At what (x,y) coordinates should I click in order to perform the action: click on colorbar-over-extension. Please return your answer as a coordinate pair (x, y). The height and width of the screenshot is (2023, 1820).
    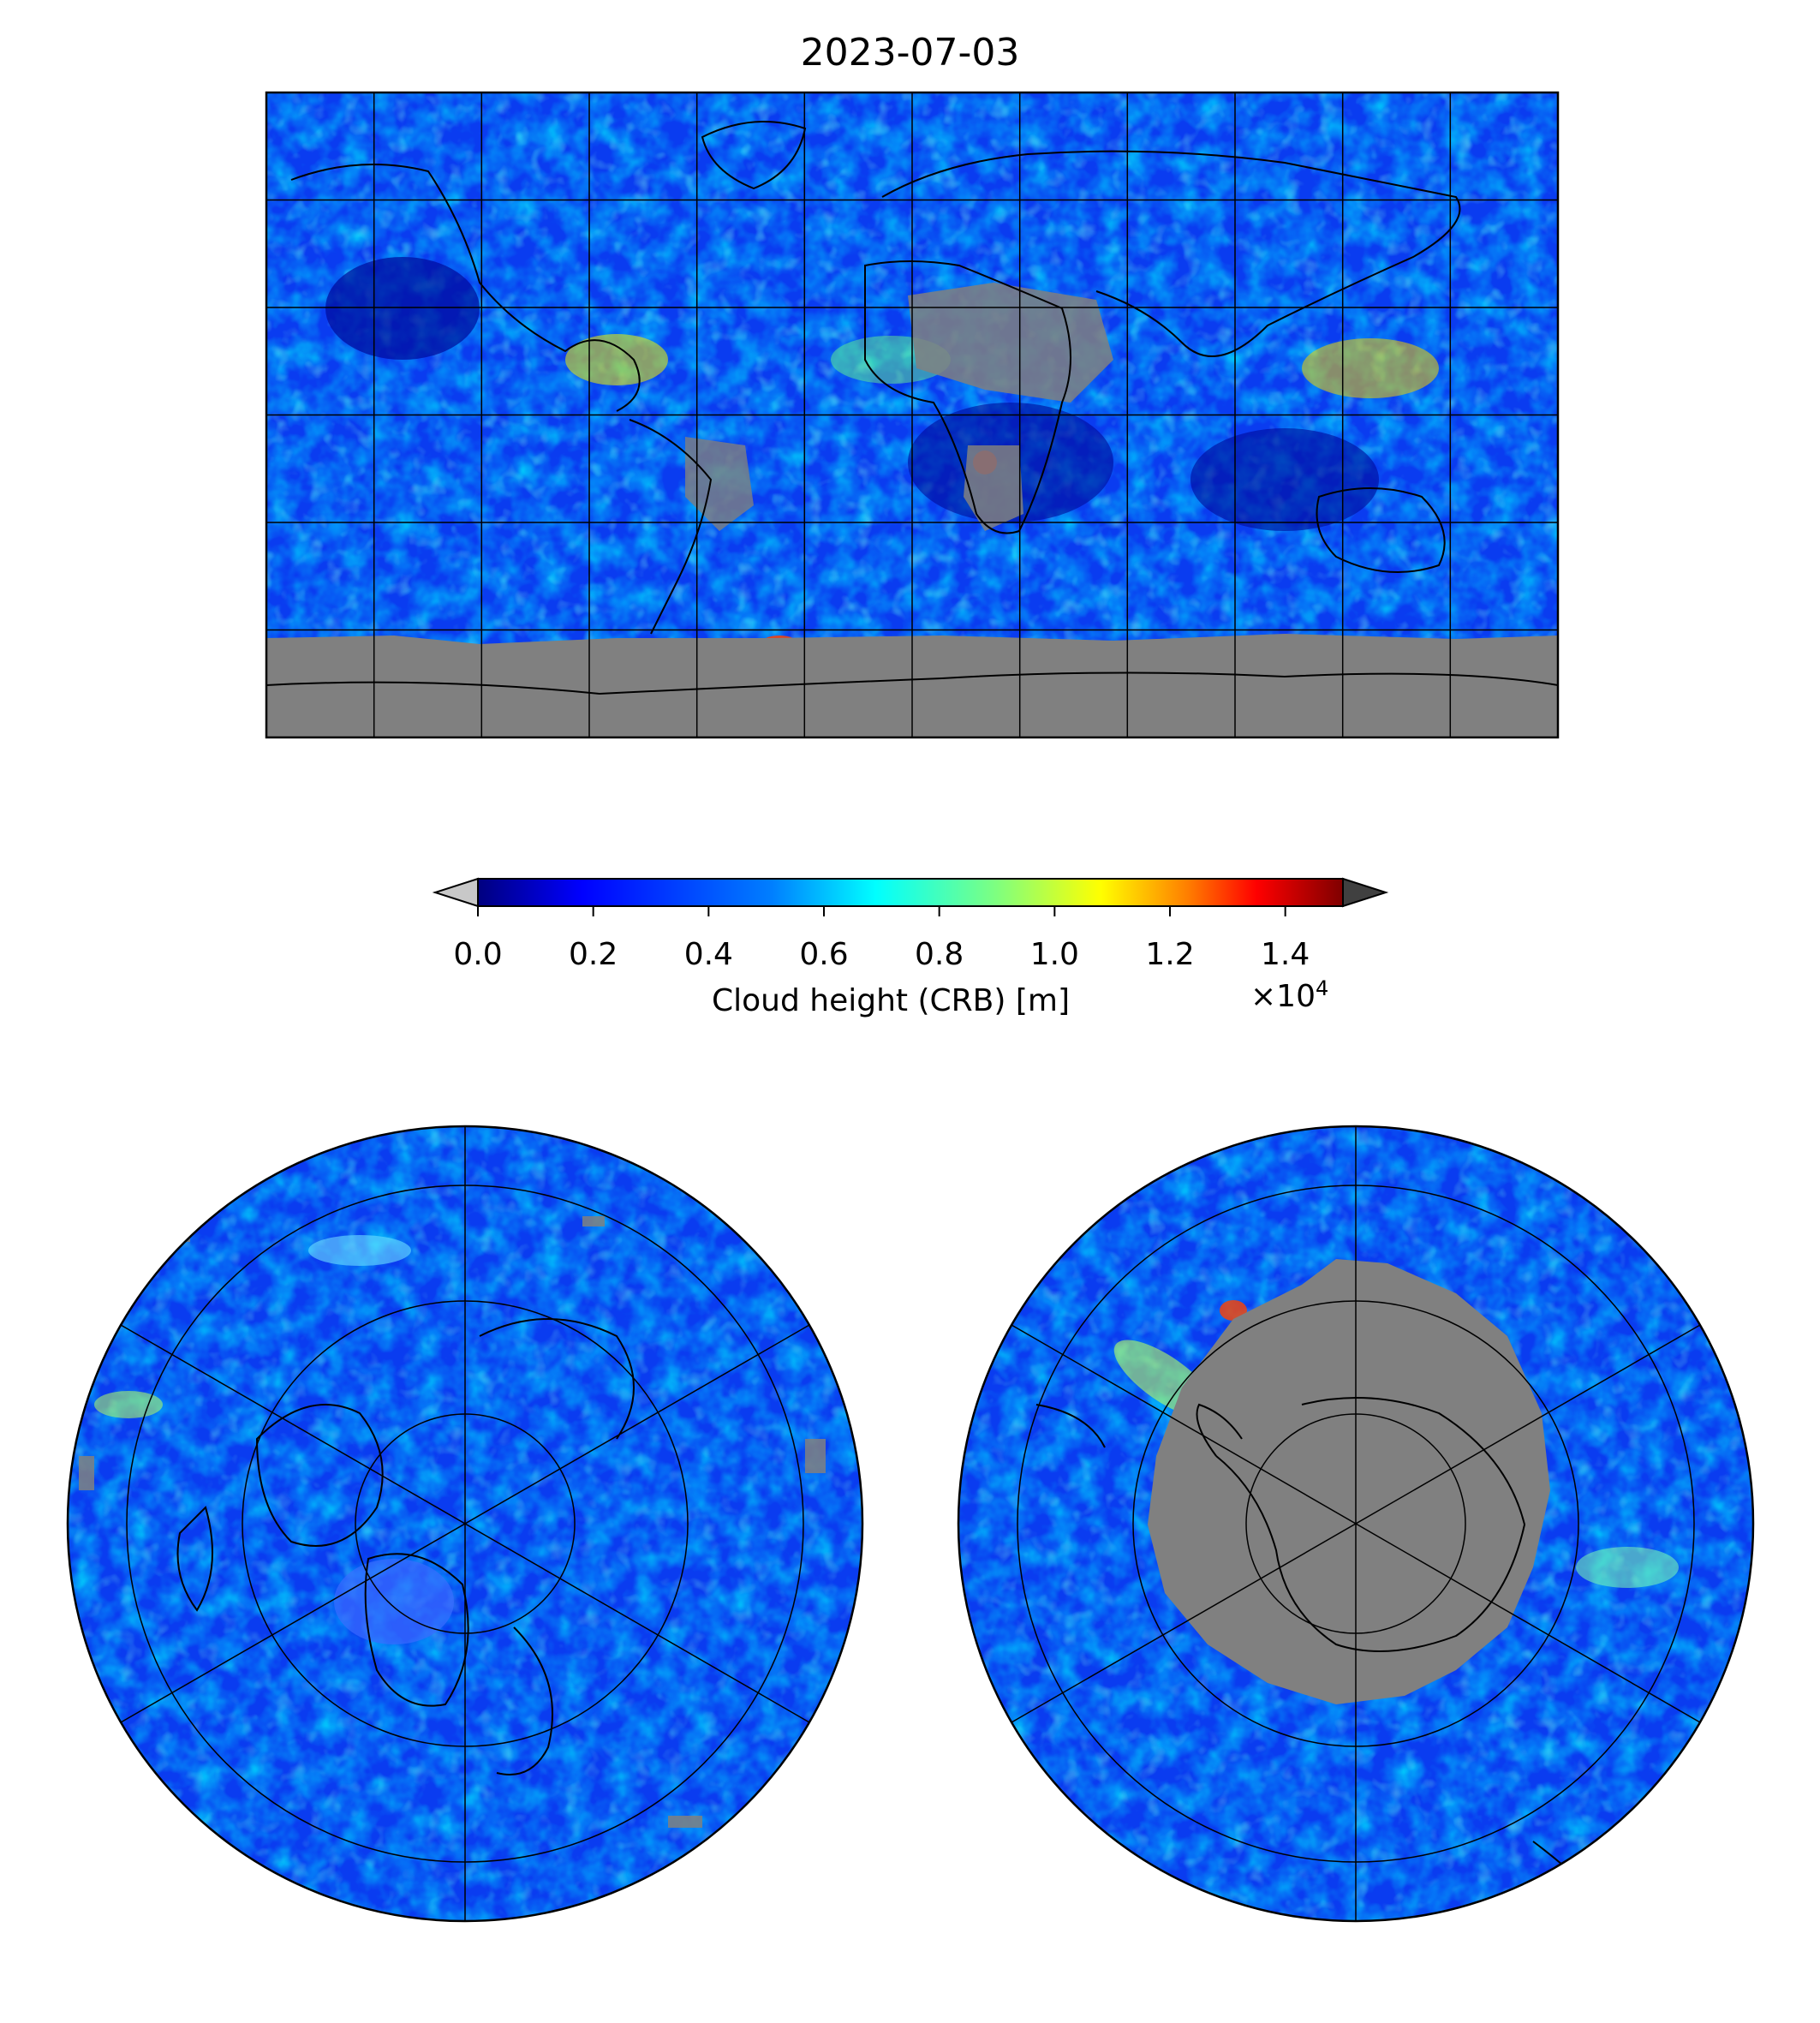
    Looking at the image, I should click on (1365, 892).